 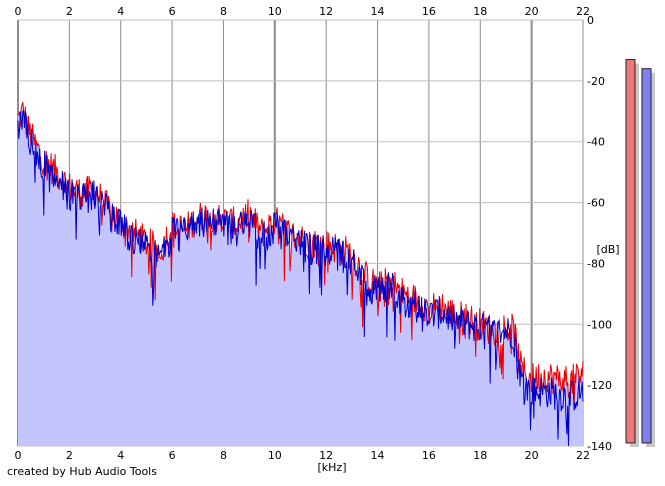 I want to click on x-tick-label-top: 18, so click(x=480, y=11).